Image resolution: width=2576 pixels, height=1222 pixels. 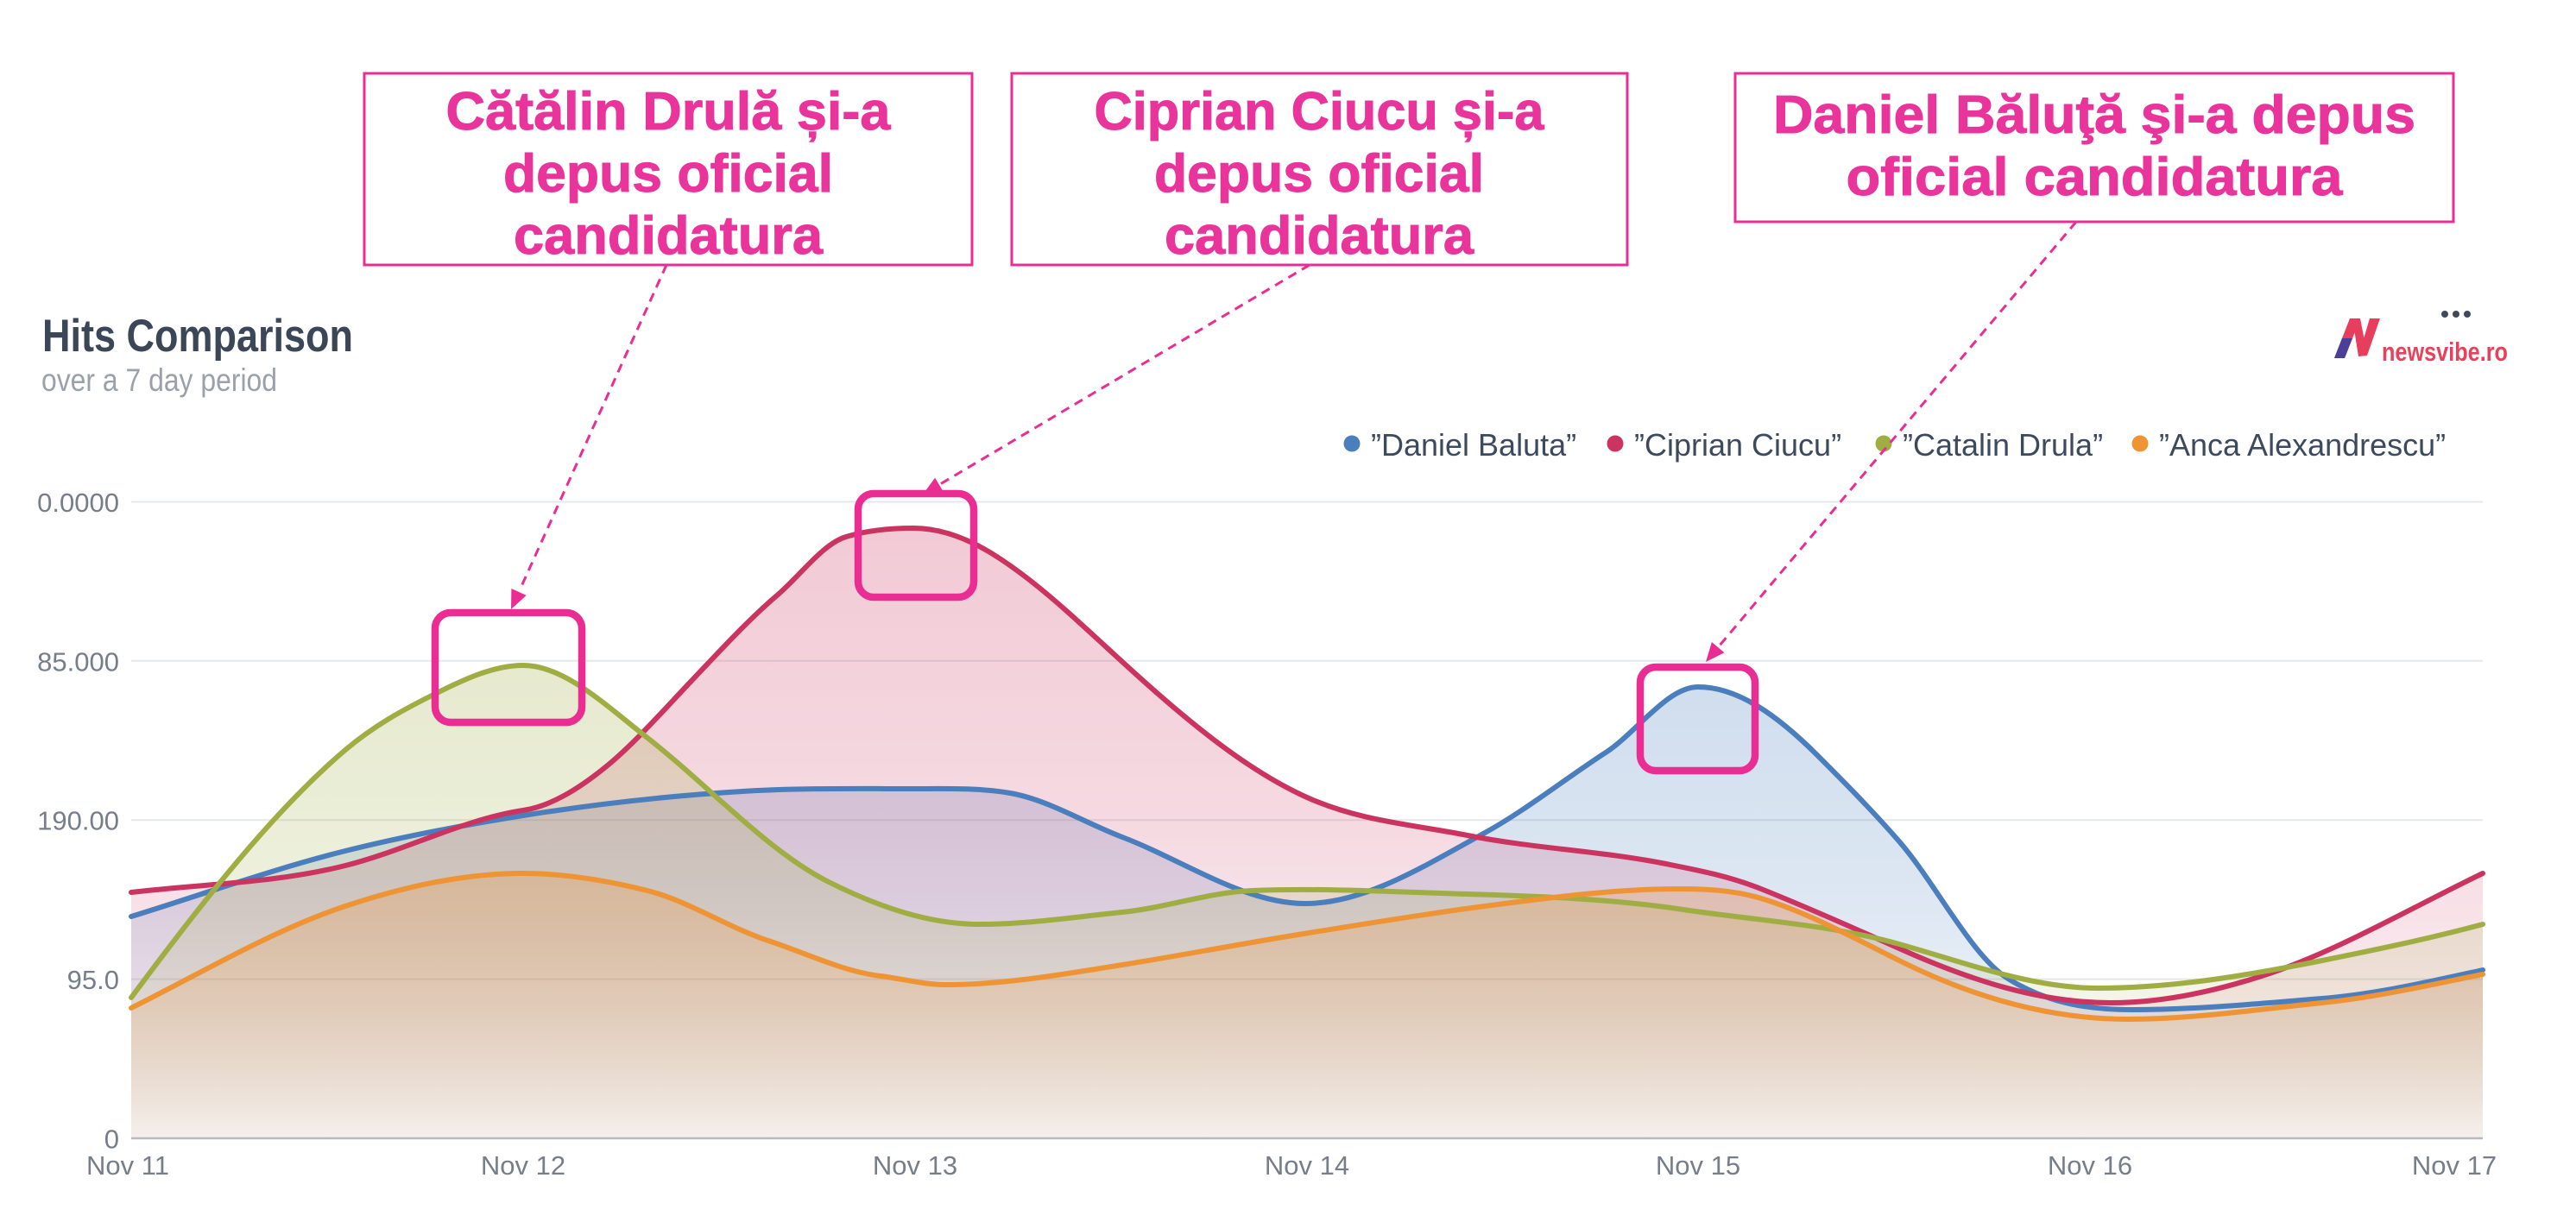 I want to click on svg-text: ”Catalin Drula”, so click(x=2003, y=445).